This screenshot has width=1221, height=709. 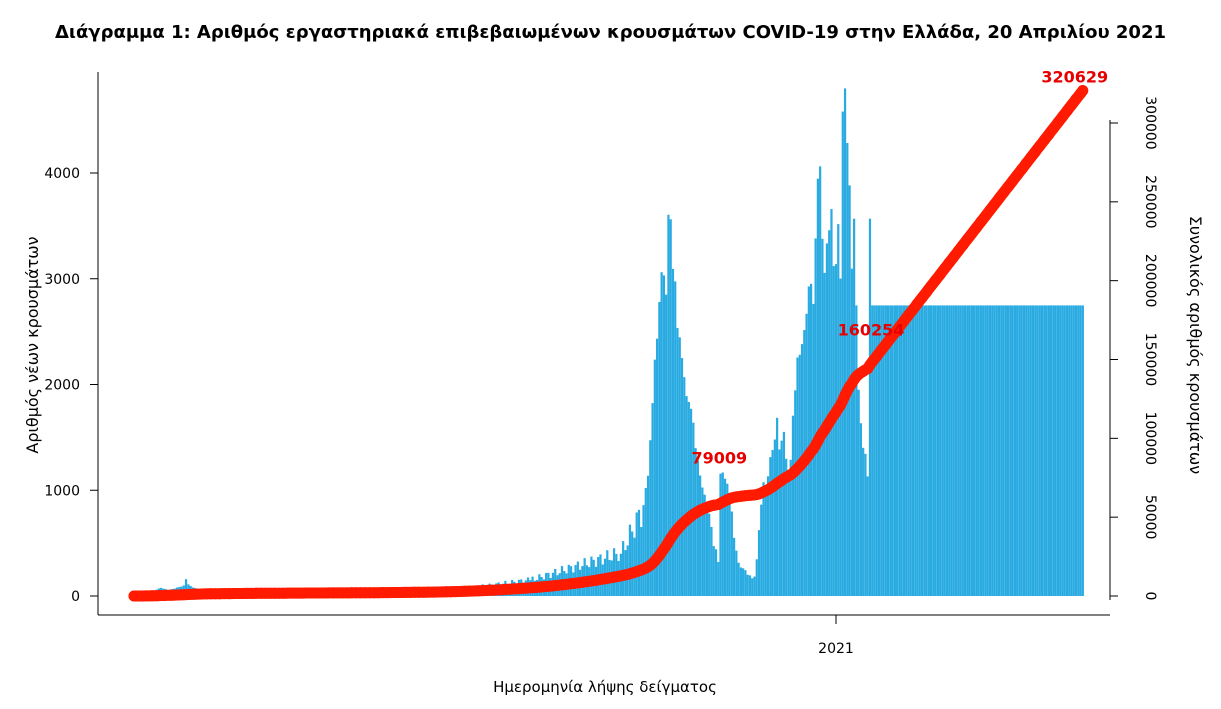 I want to click on cumulative-point, so click(x=840, y=405).